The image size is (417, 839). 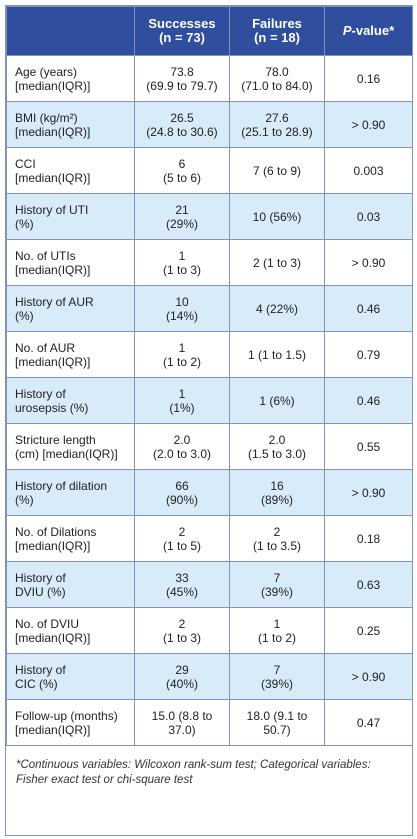 I want to click on header-successes: Successes (n = 73), so click(x=182, y=31).